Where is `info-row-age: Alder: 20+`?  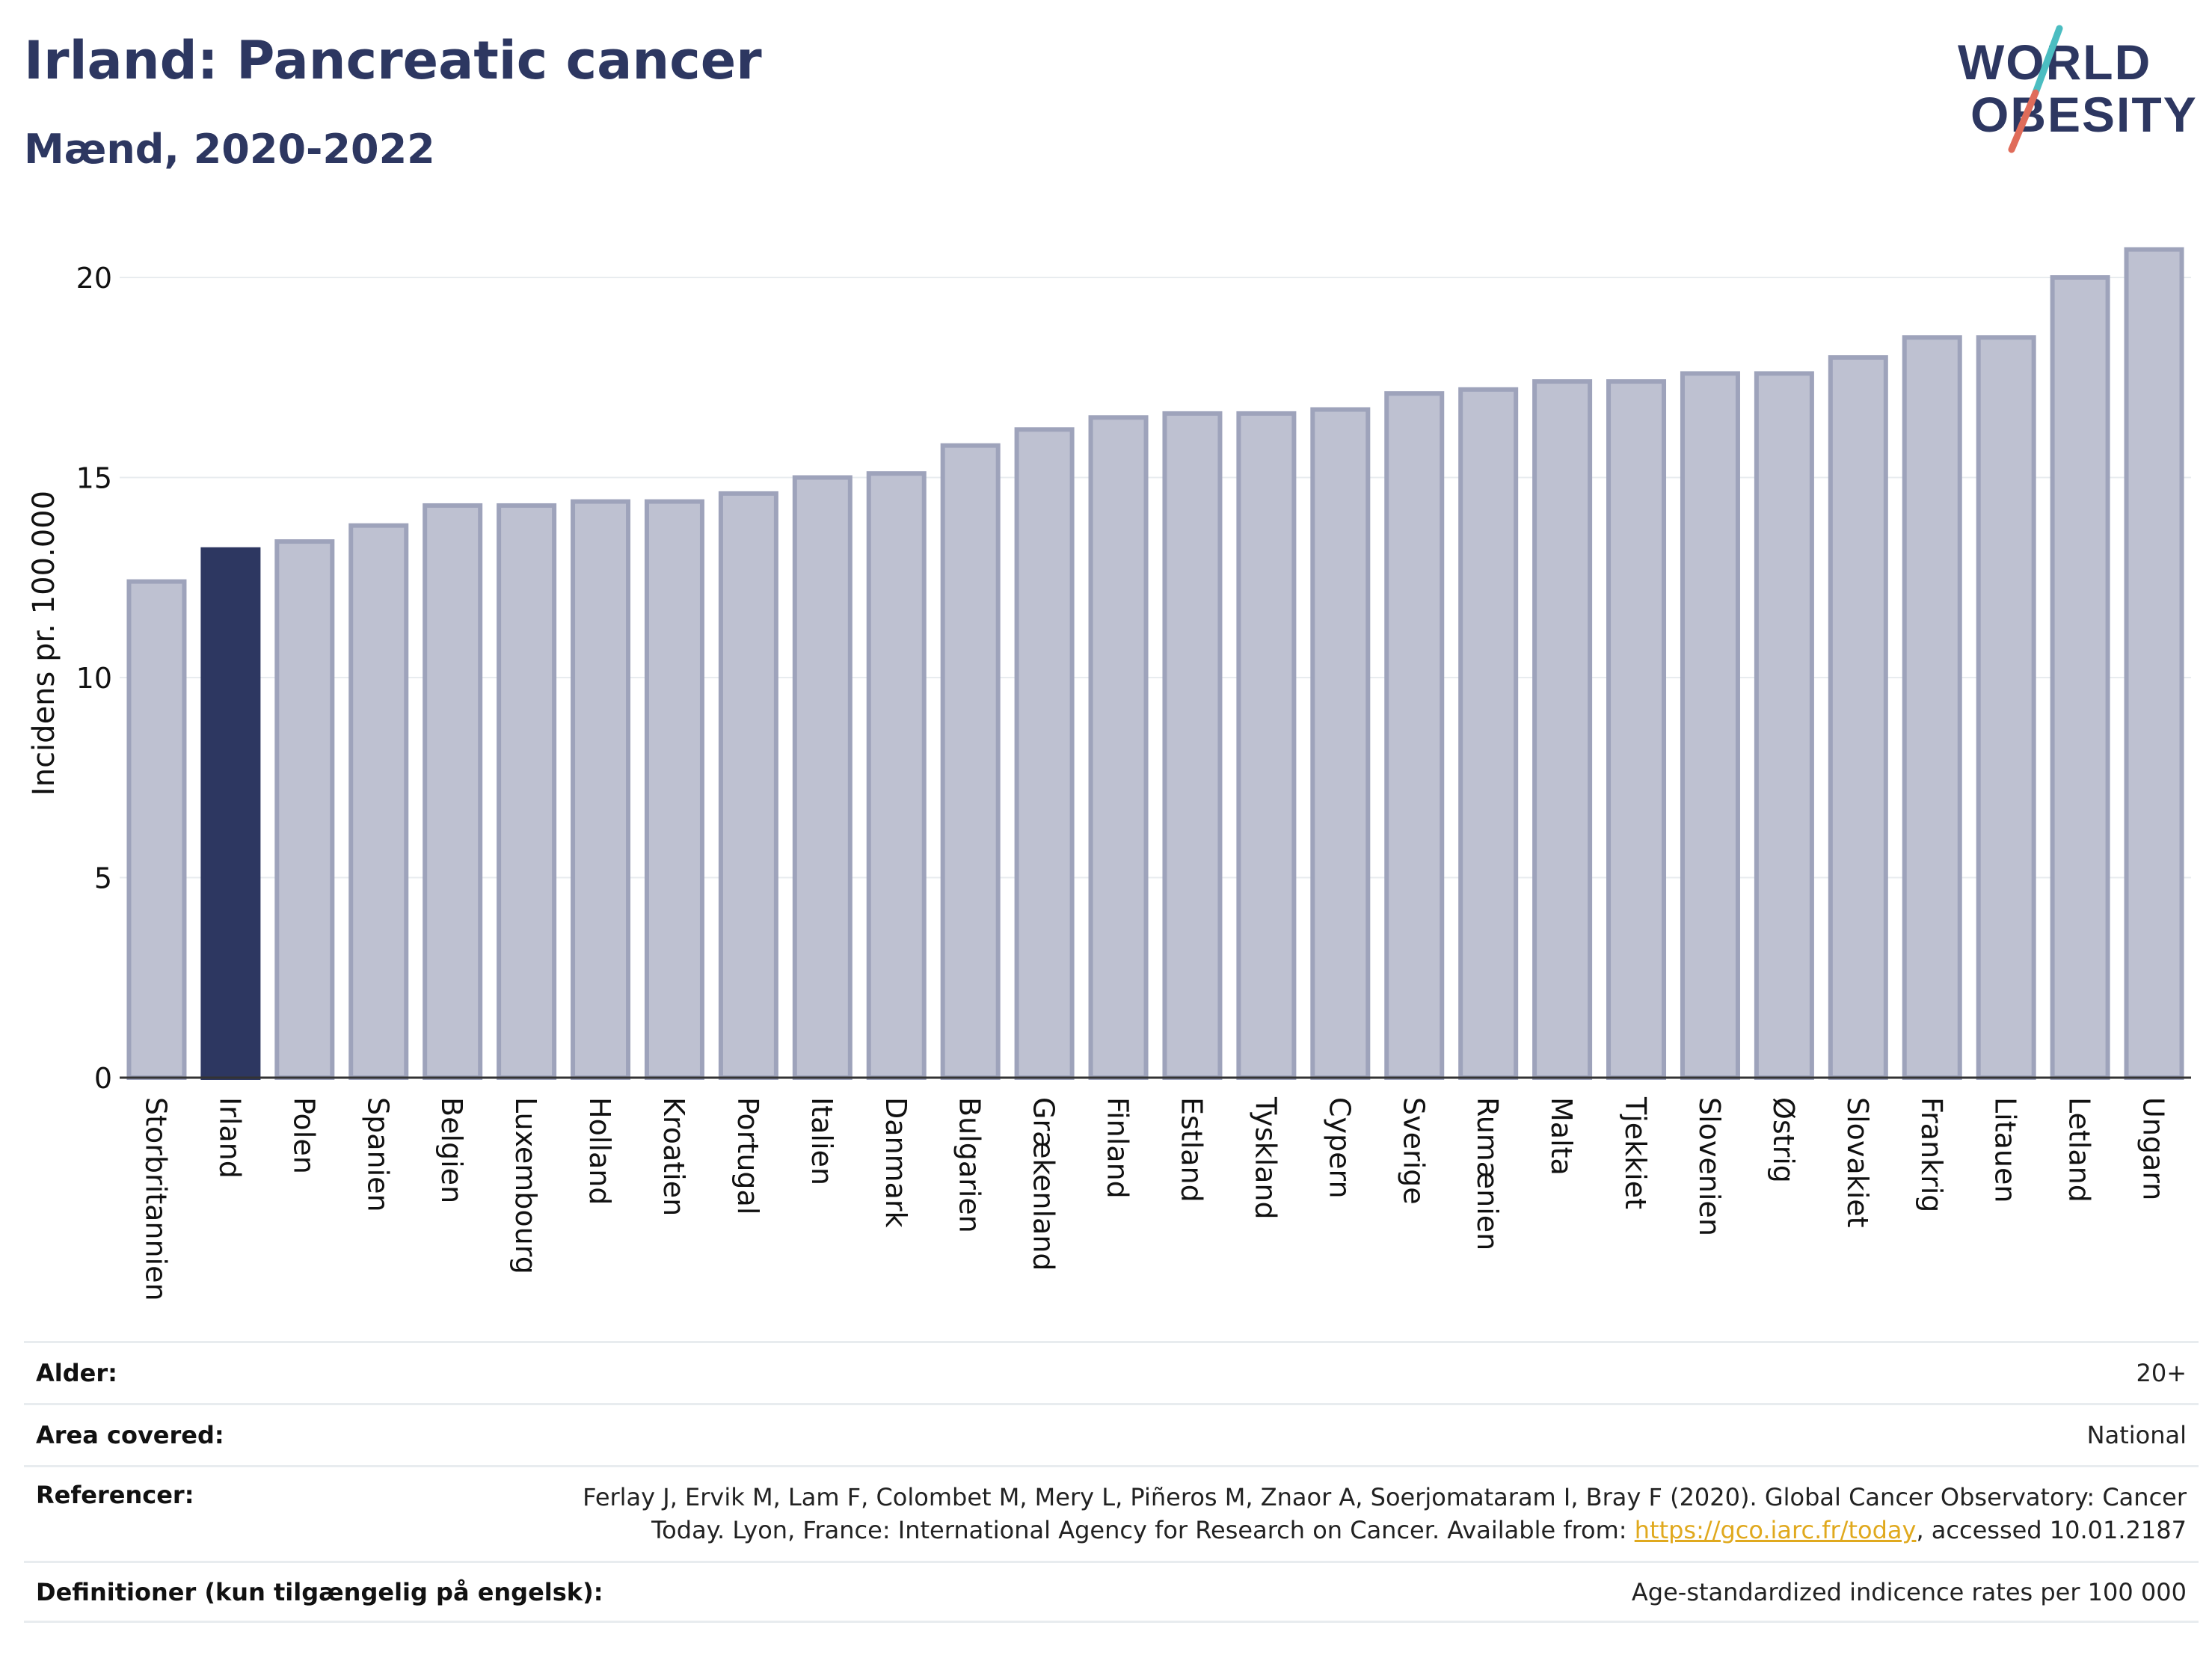 info-row-age: Alder: 20+ is located at coordinates (1111, 1372).